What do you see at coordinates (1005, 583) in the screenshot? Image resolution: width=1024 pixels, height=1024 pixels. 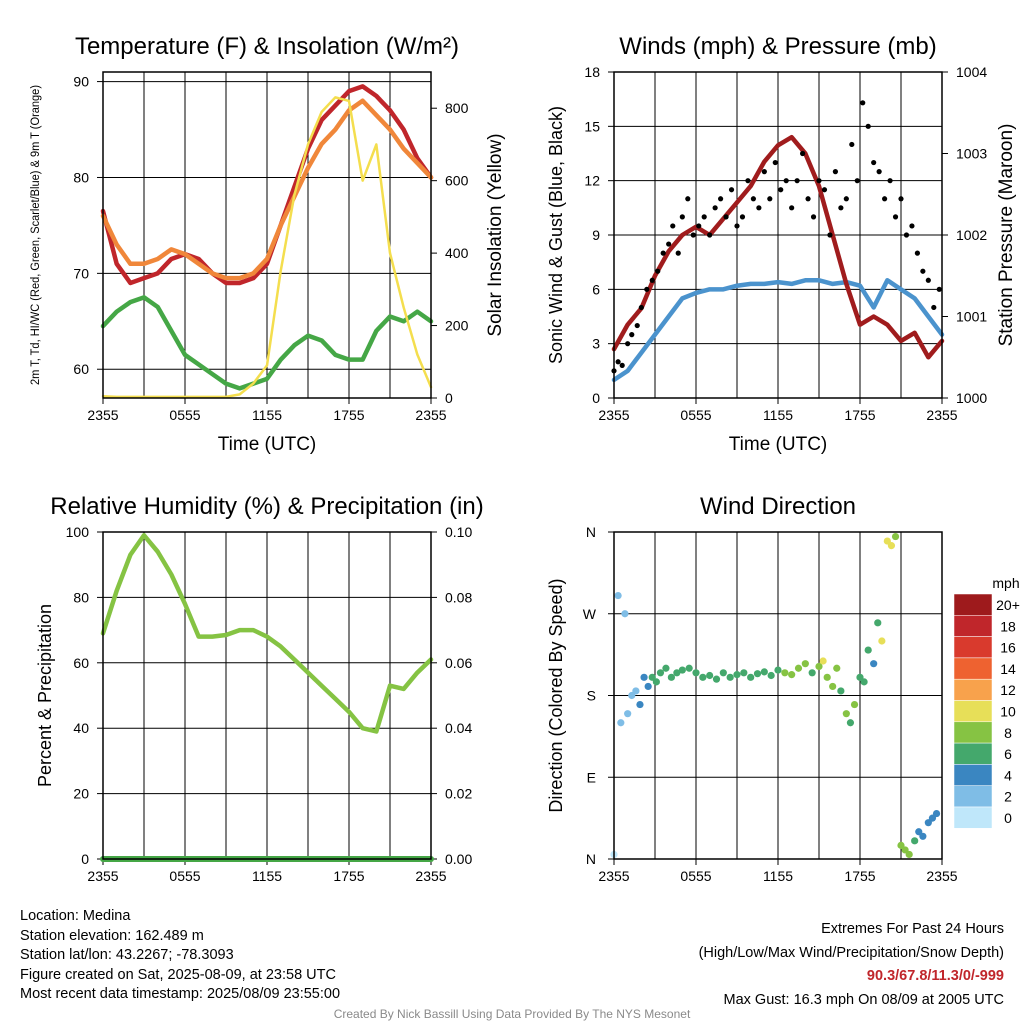 I see `legend-title: mph` at bounding box center [1005, 583].